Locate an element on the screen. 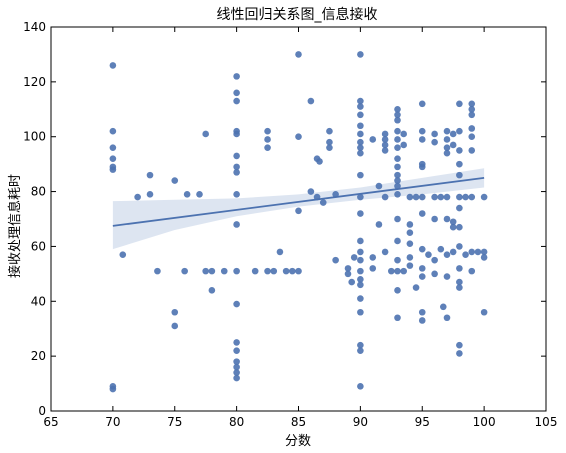 This screenshot has width=566, height=453. x-tick-label: 95 is located at coordinates (422, 422).